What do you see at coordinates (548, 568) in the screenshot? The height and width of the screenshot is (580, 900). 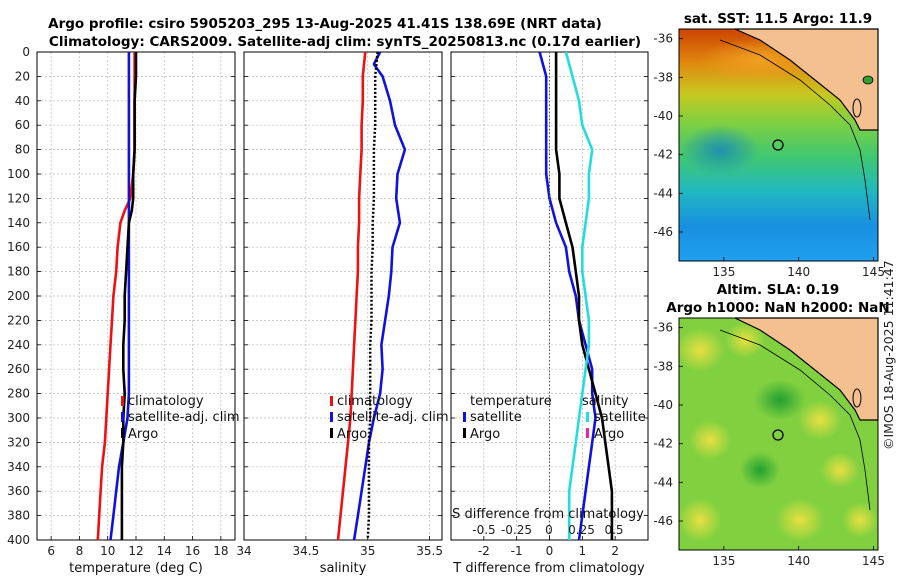 I see `difference-xlabel: T difference from climatology` at bounding box center [548, 568].